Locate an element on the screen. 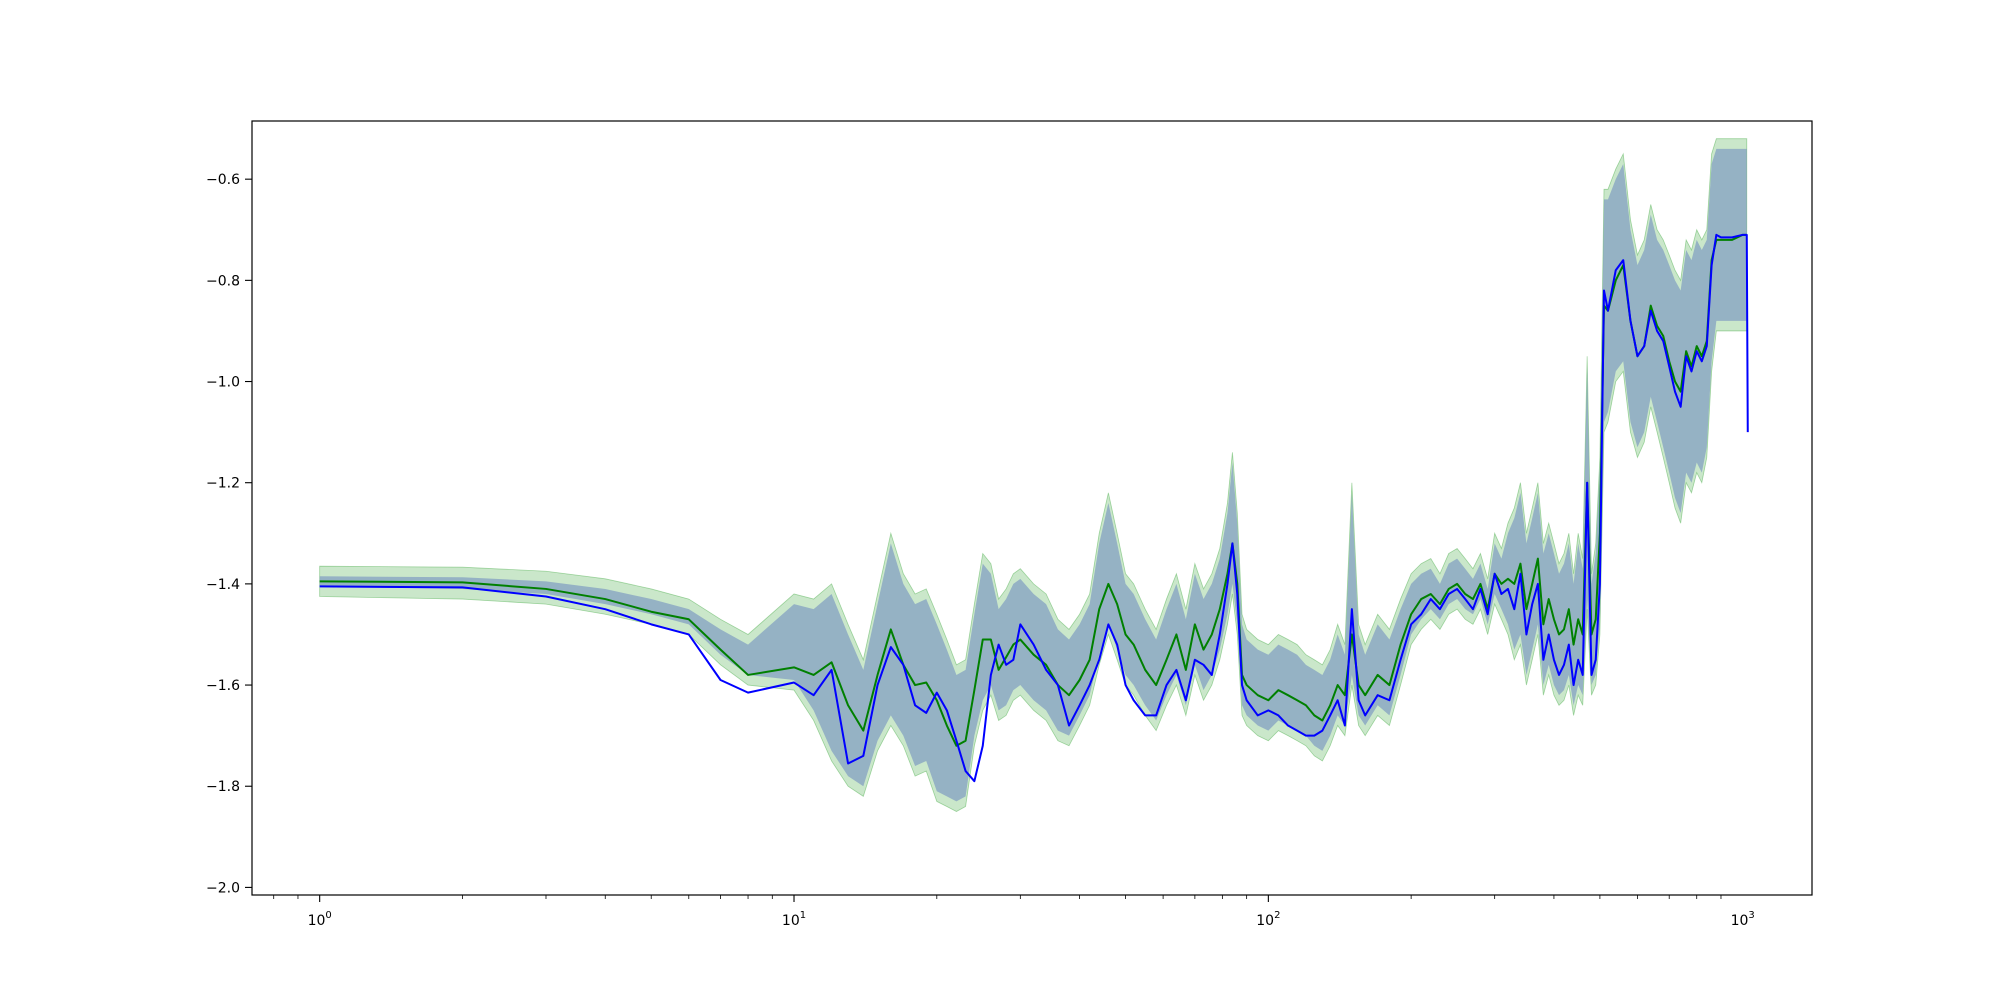 The image size is (2000, 1000). y-axis: −0.6 −0.8 −1.0 −1.2 −1.4 −1.6 −1.8 −2.0 is located at coordinates (229, 534).